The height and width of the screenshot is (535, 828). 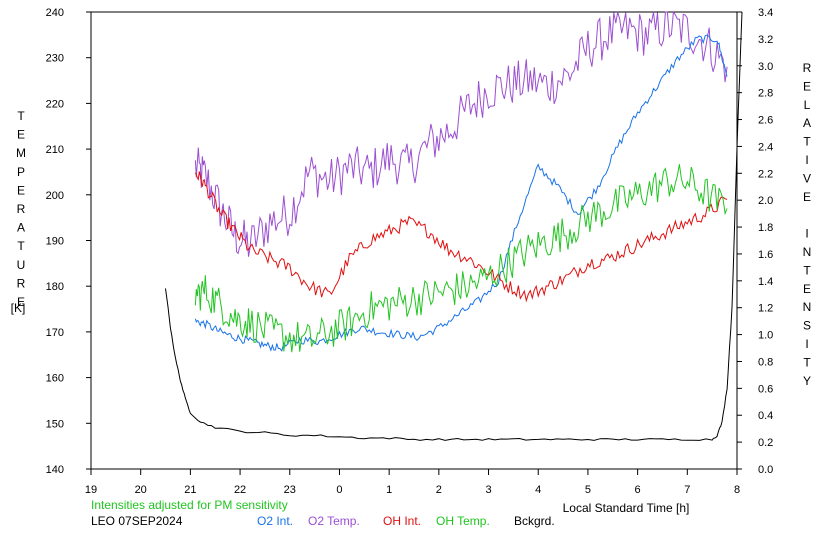 What do you see at coordinates (765, 470) in the screenshot?
I see `right-tick-label: 0.0` at bounding box center [765, 470].